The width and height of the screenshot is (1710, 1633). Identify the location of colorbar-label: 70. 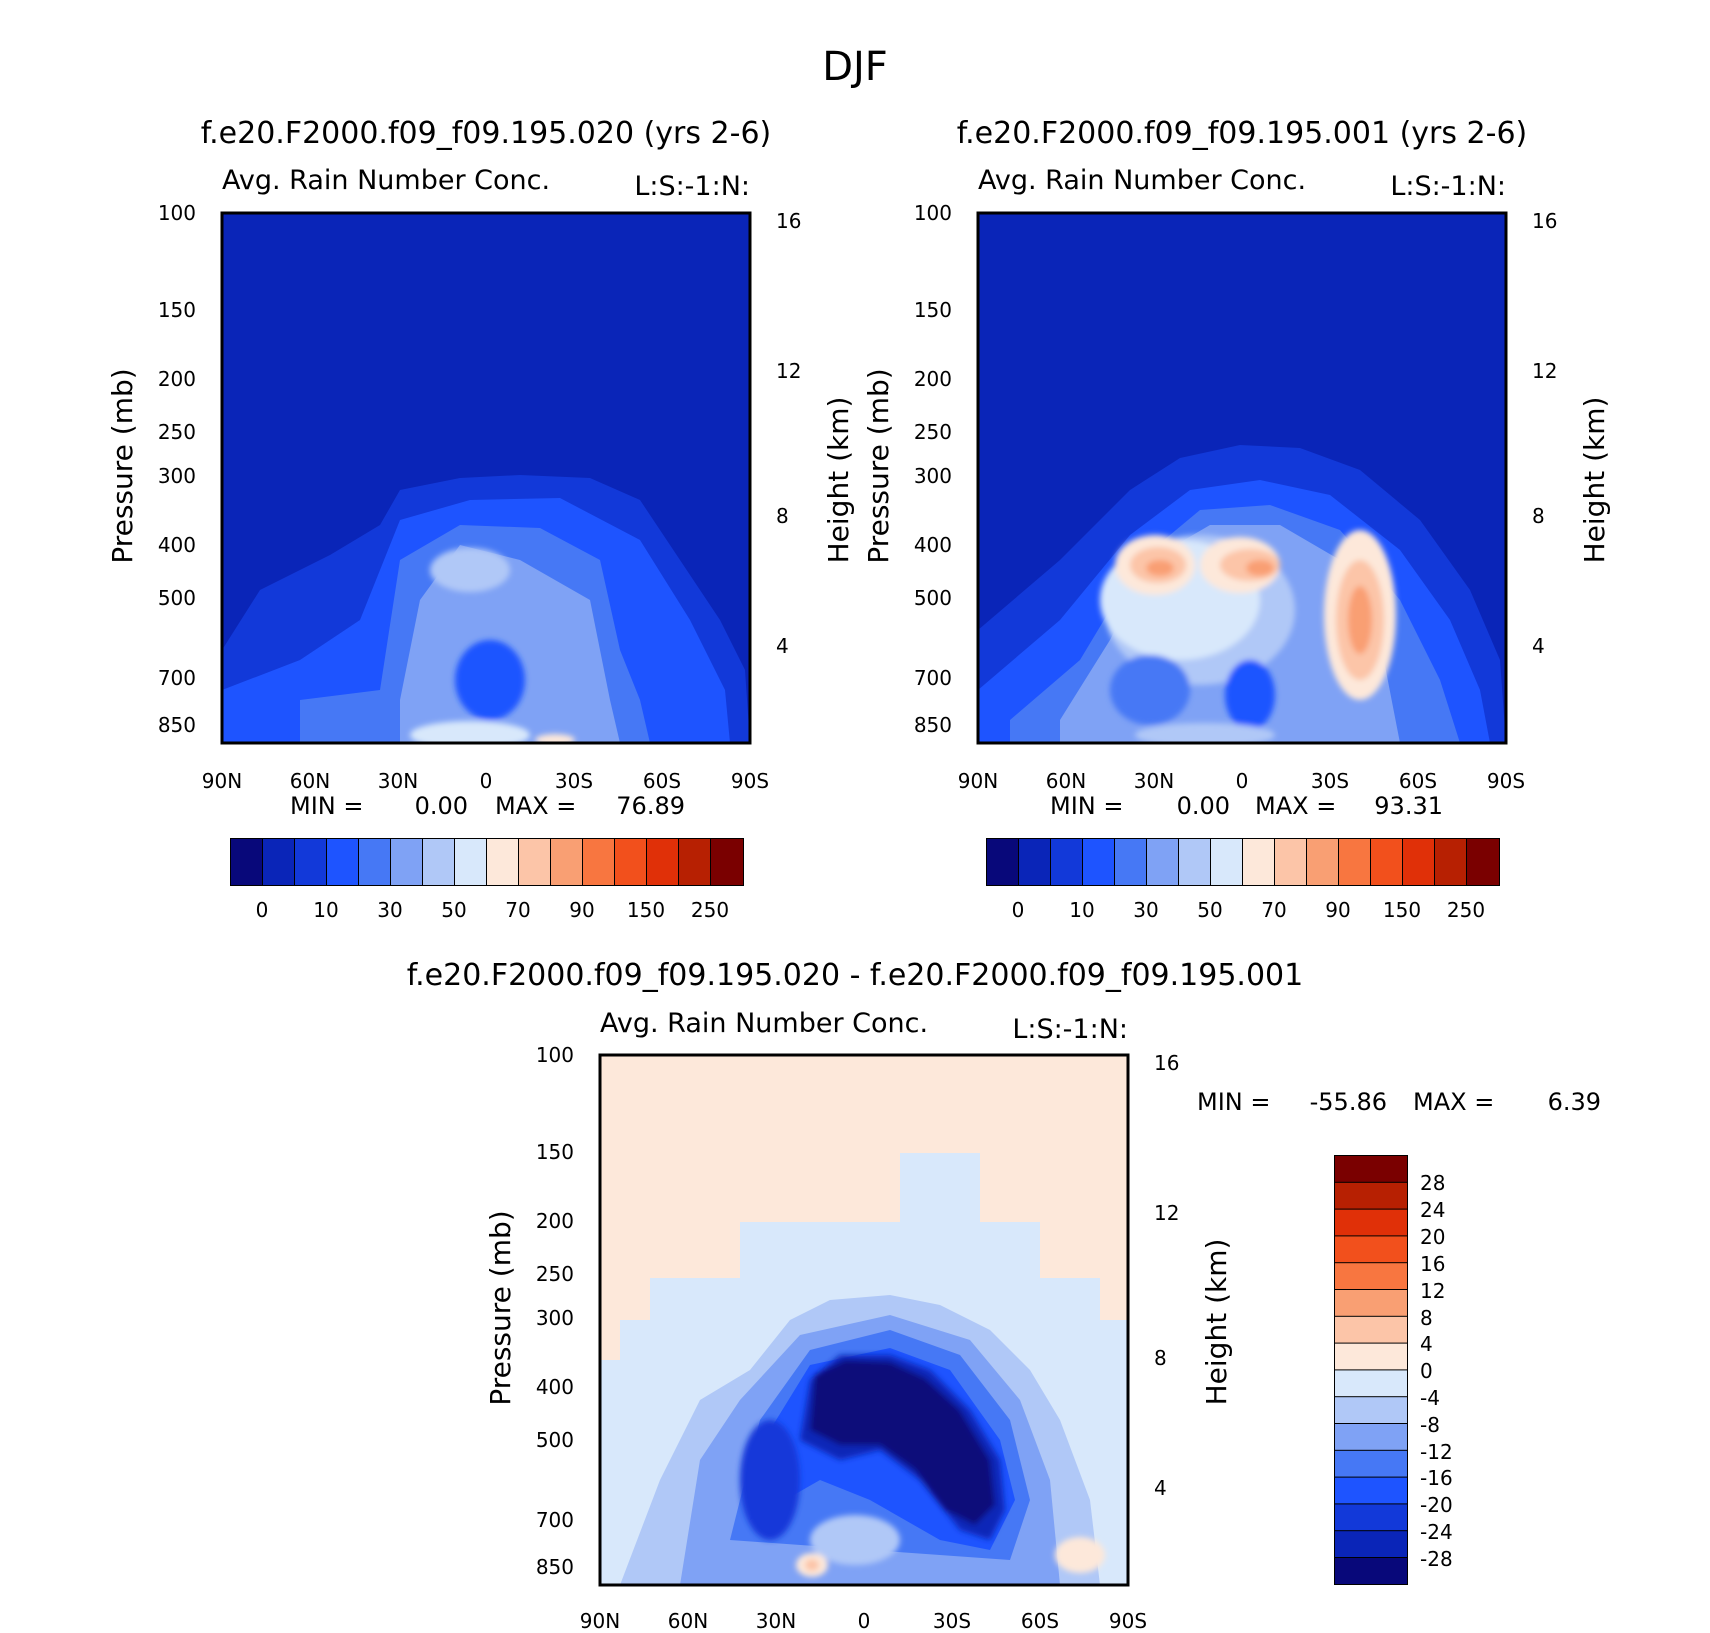
(1273, 910).